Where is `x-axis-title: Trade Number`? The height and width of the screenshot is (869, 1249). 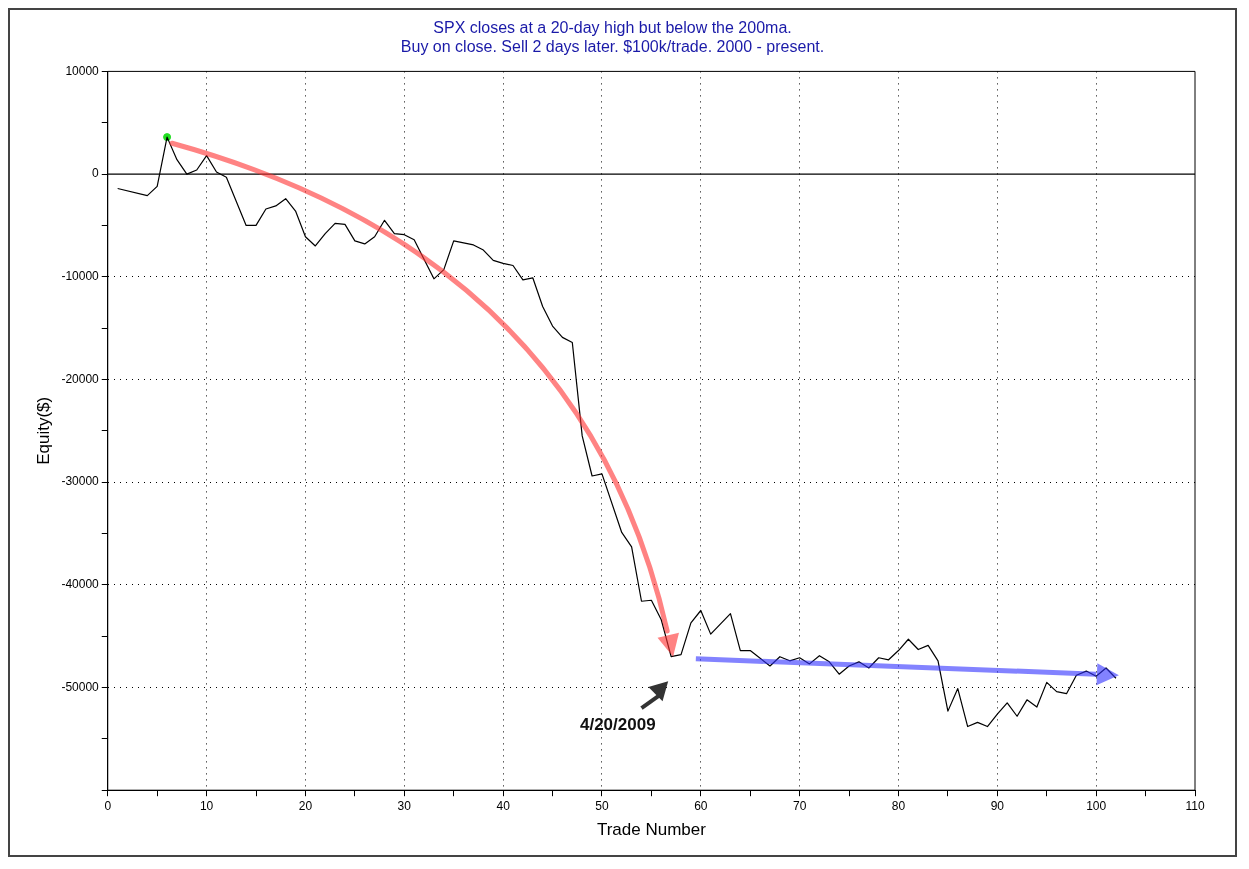
x-axis-title: Trade Number is located at coordinates (651, 830).